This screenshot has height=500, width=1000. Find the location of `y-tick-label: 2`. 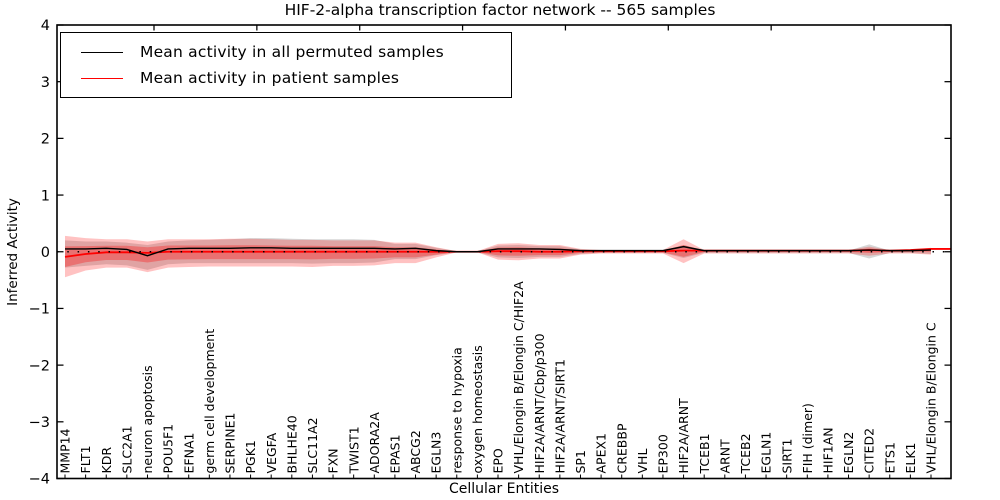

y-tick-label: 2 is located at coordinates (45, 140).